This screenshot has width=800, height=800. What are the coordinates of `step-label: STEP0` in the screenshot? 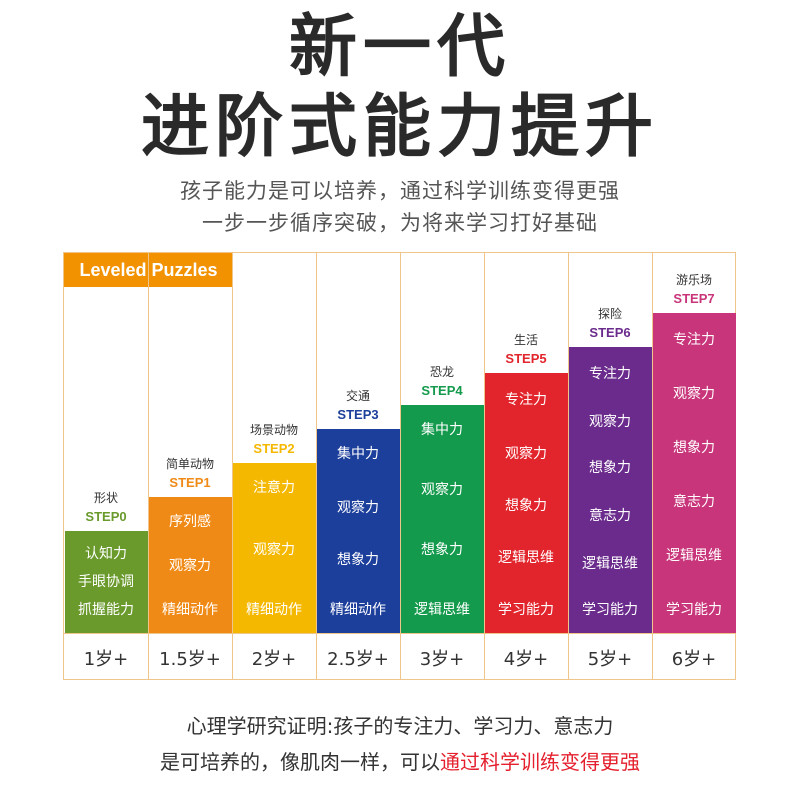 It's located at (106, 516).